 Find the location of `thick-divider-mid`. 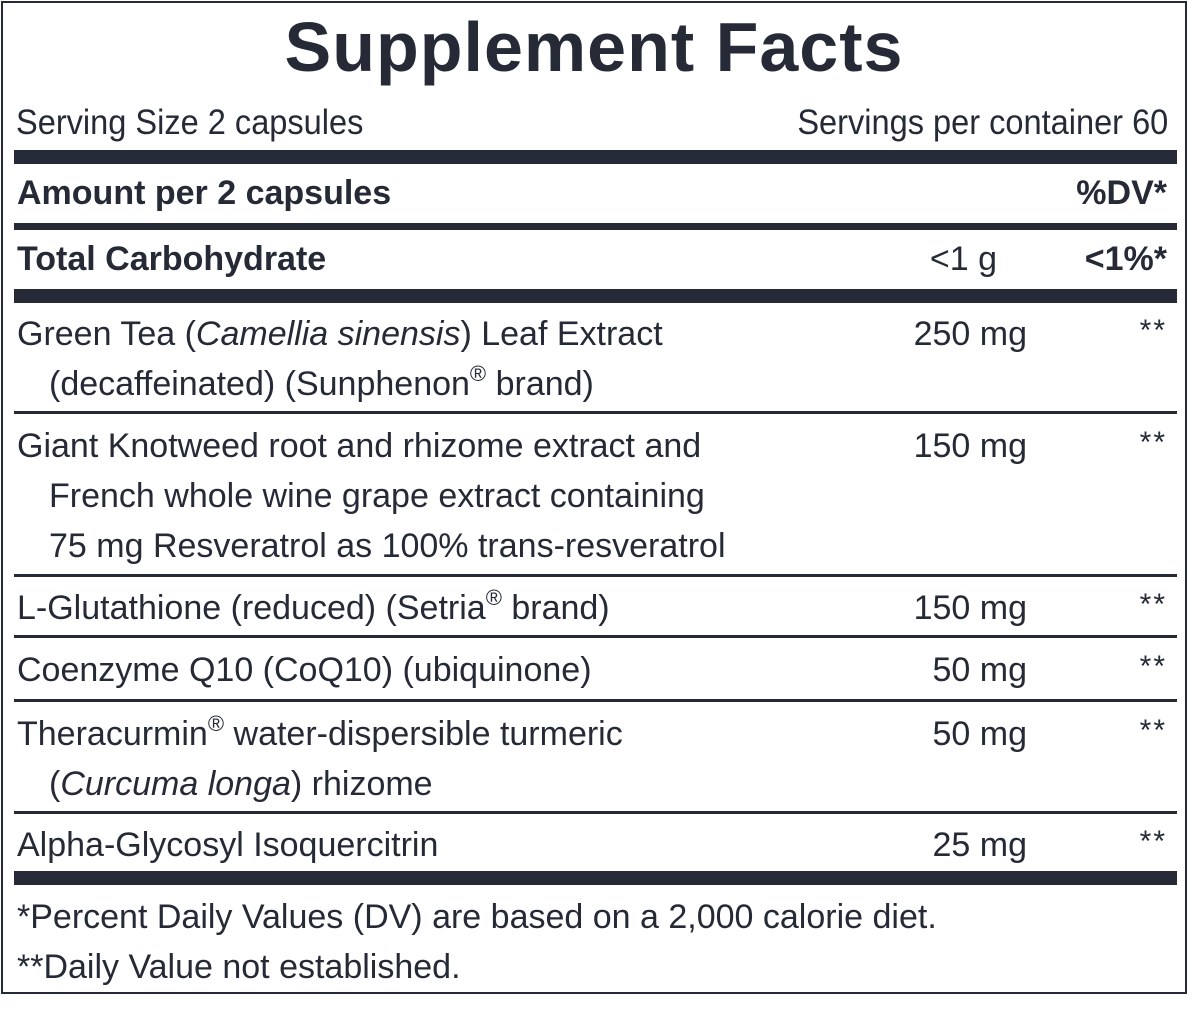

thick-divider-mid is located at coordinates (595, 296).